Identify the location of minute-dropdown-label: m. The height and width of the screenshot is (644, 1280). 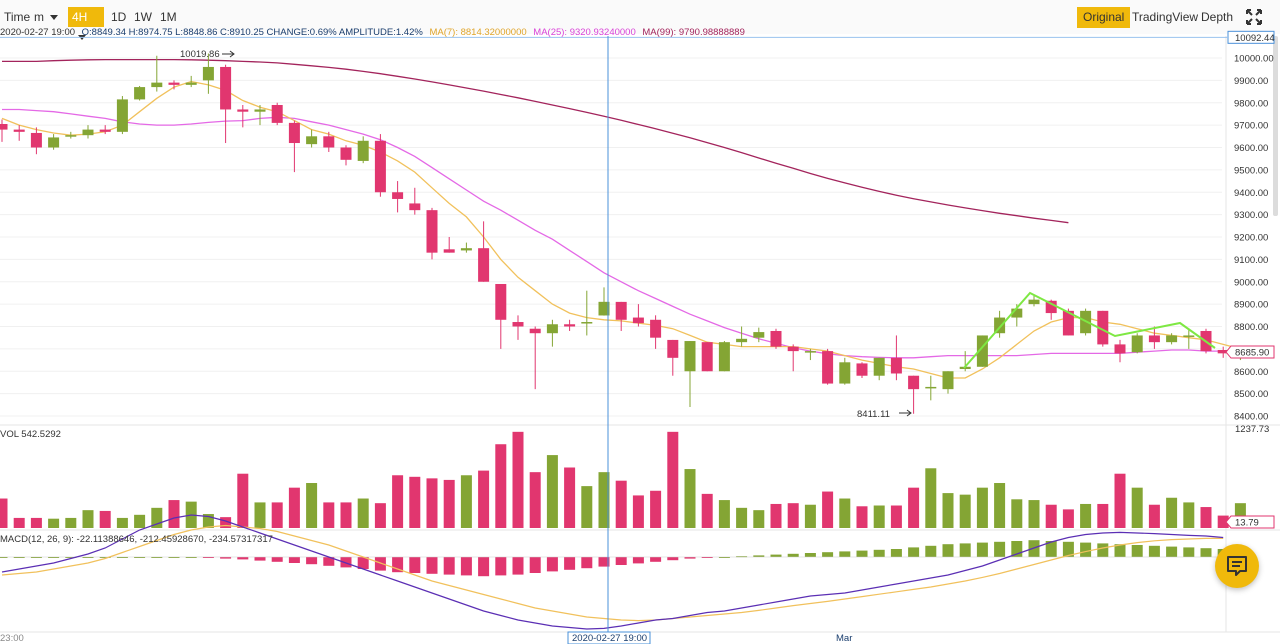
(39, 17).